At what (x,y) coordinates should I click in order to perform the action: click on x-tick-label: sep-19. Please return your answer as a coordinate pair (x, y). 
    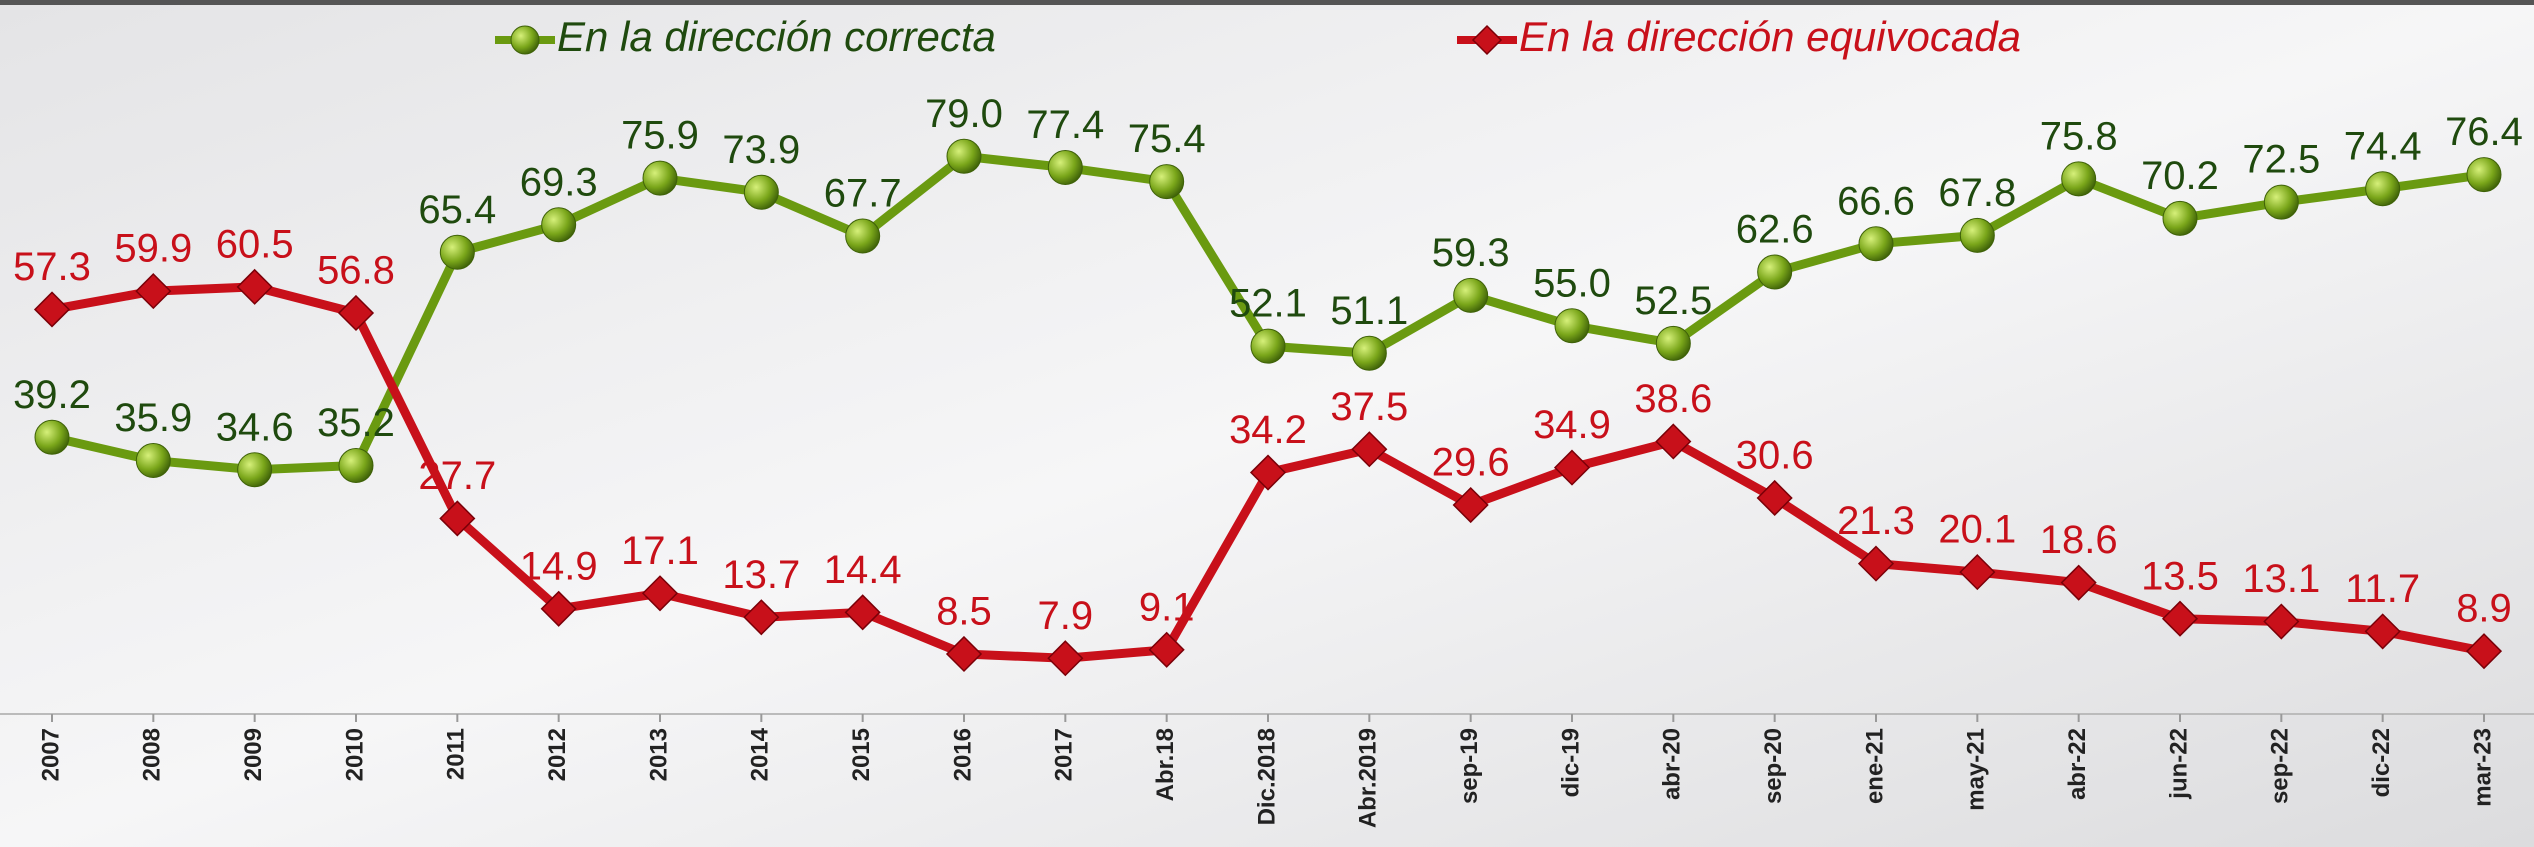
    Looking at the image, I should click on (1469, 766).